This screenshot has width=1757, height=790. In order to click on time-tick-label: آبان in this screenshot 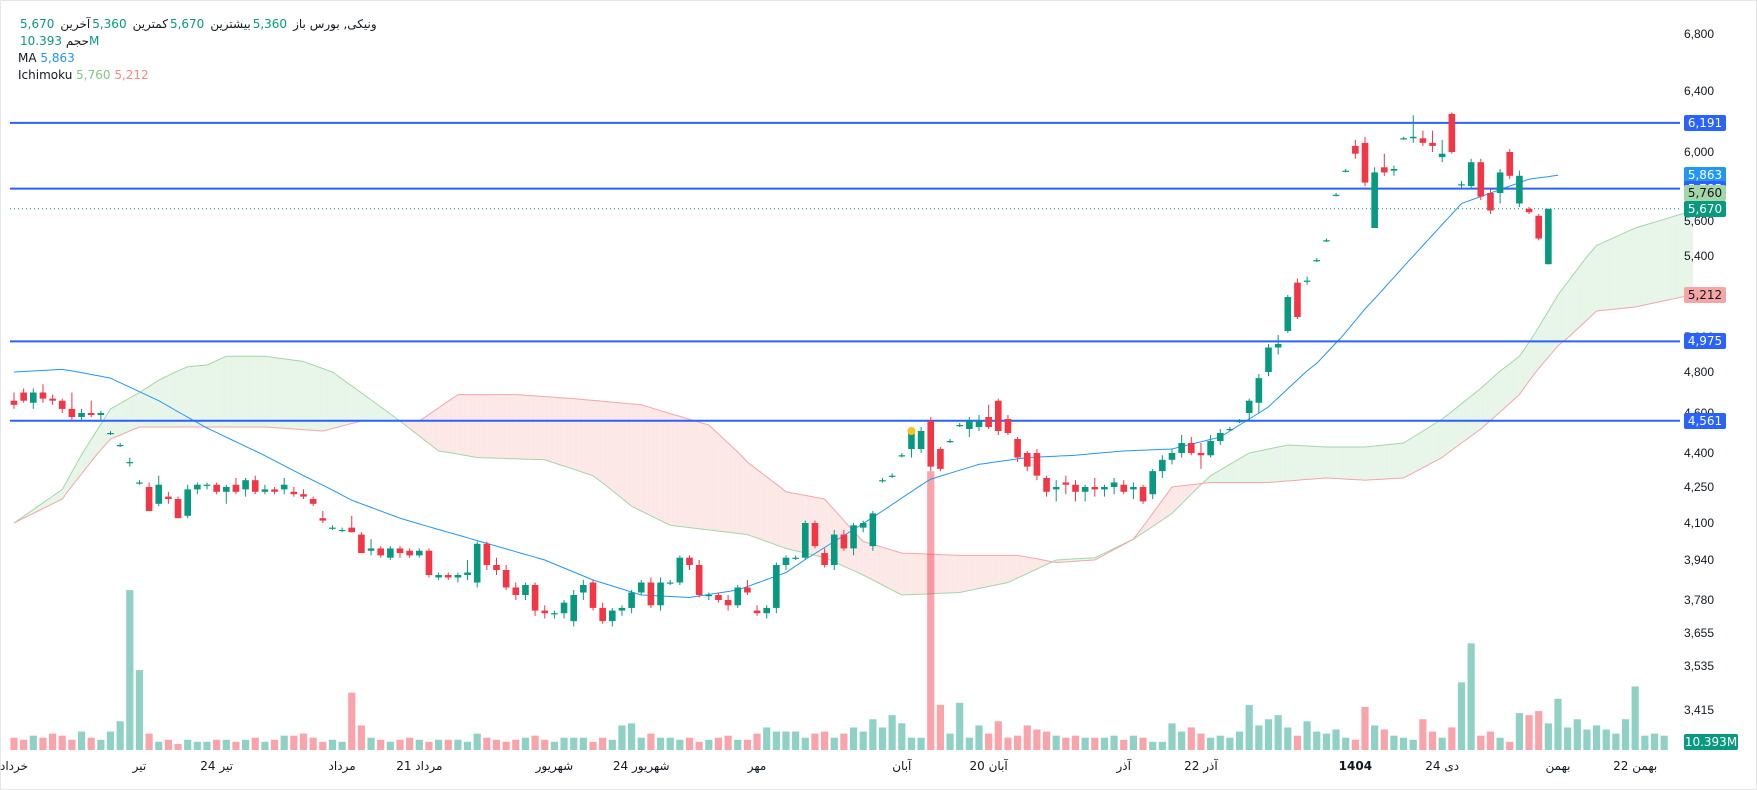, I will do `click(902, 765)`.